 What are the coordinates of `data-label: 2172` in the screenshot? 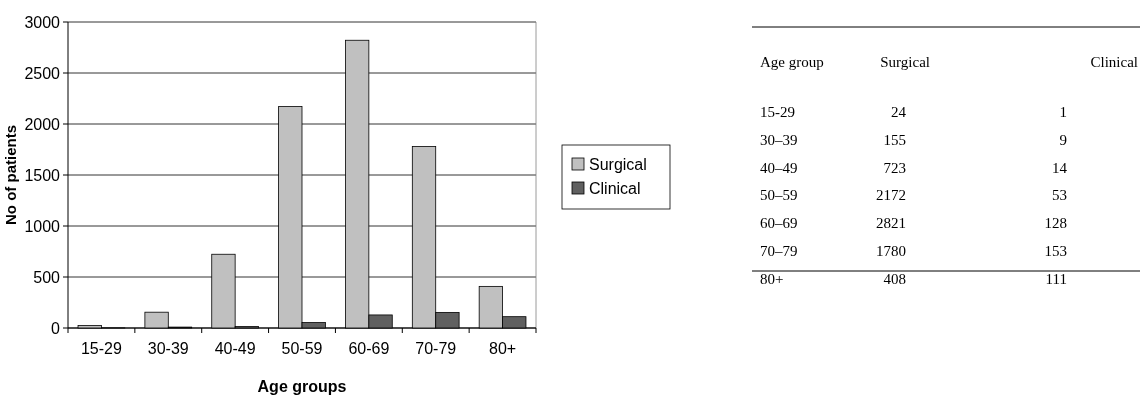 It's located at (891, 195).